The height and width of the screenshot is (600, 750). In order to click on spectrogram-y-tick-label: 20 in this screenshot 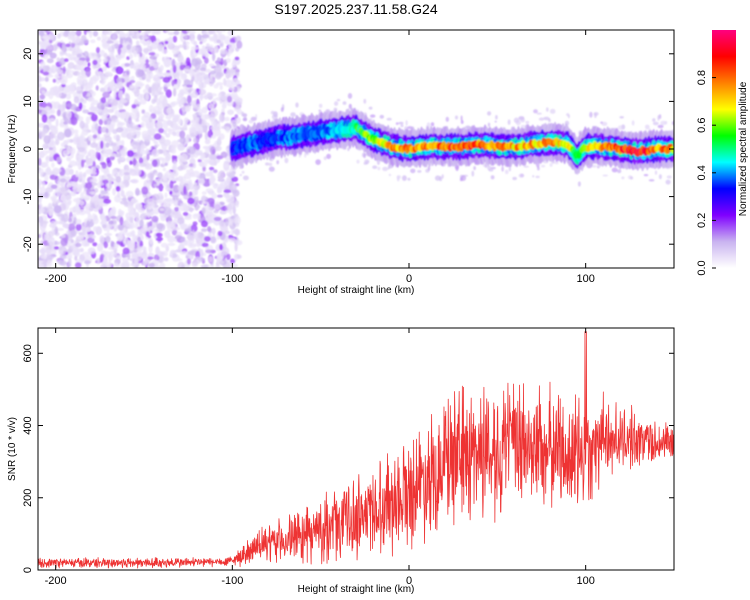, I will do `click(28, 54)`.